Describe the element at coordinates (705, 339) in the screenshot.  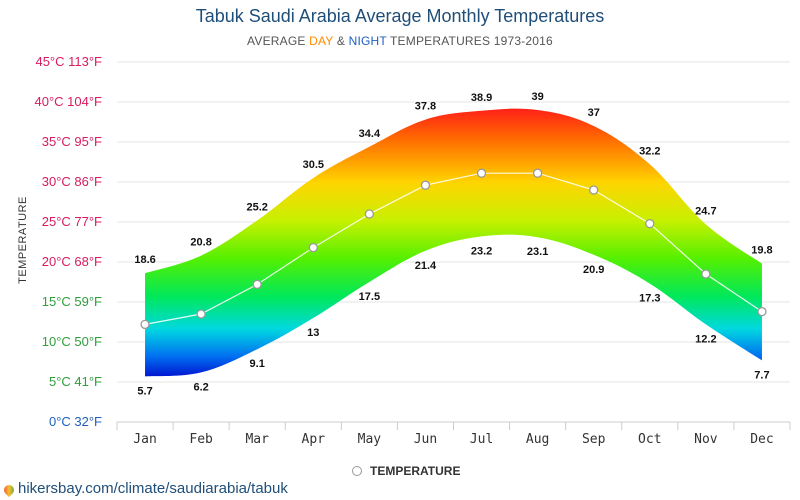
I see `night-value-label: 12.2` at that location.